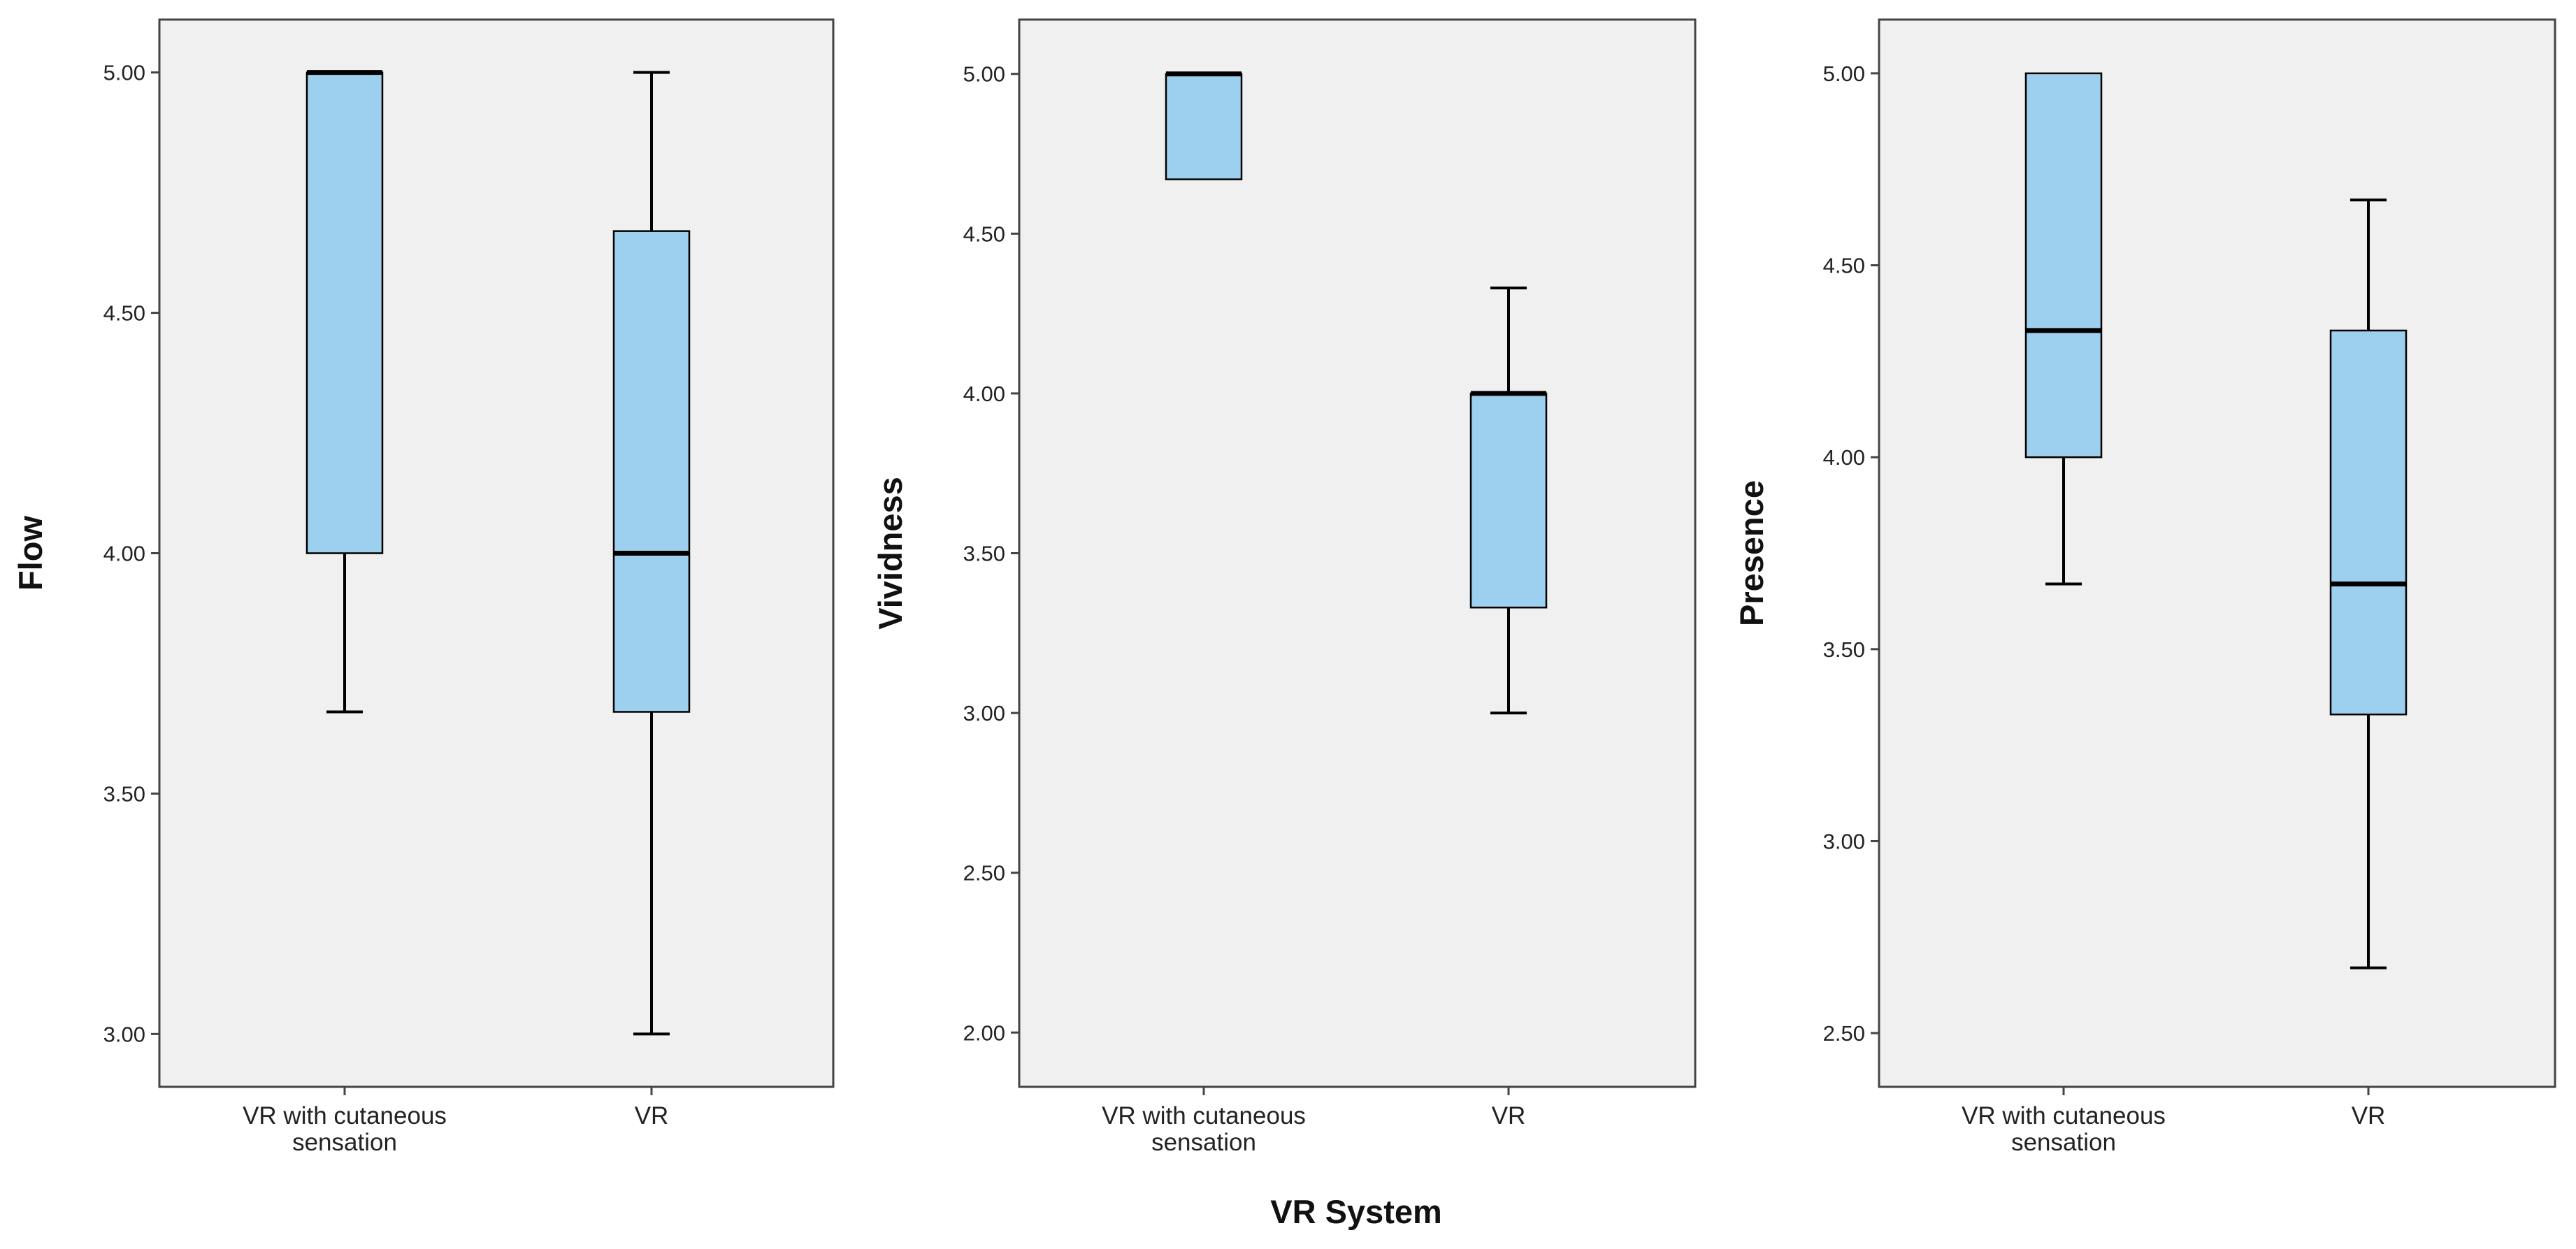 The image size is (2576, 1249). Describe the element at coordinates (890, 553) in the screenshot. I see `y-axis-title: Vividness` at that location.